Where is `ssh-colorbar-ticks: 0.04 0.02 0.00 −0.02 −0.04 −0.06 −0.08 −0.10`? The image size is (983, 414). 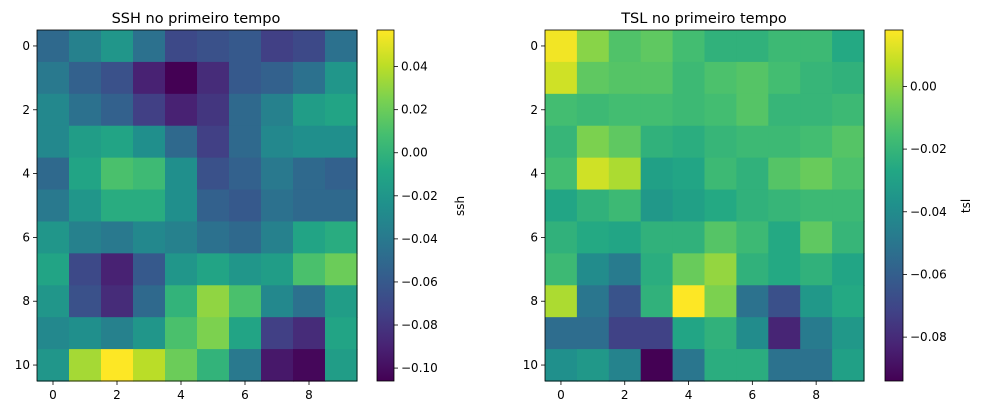
ssh-colorbar-ticks: 0.04 0.02 0.00 −0.02 −0.04 −0.06 −0.08 −0.10 is located at coordinates (416, 217).